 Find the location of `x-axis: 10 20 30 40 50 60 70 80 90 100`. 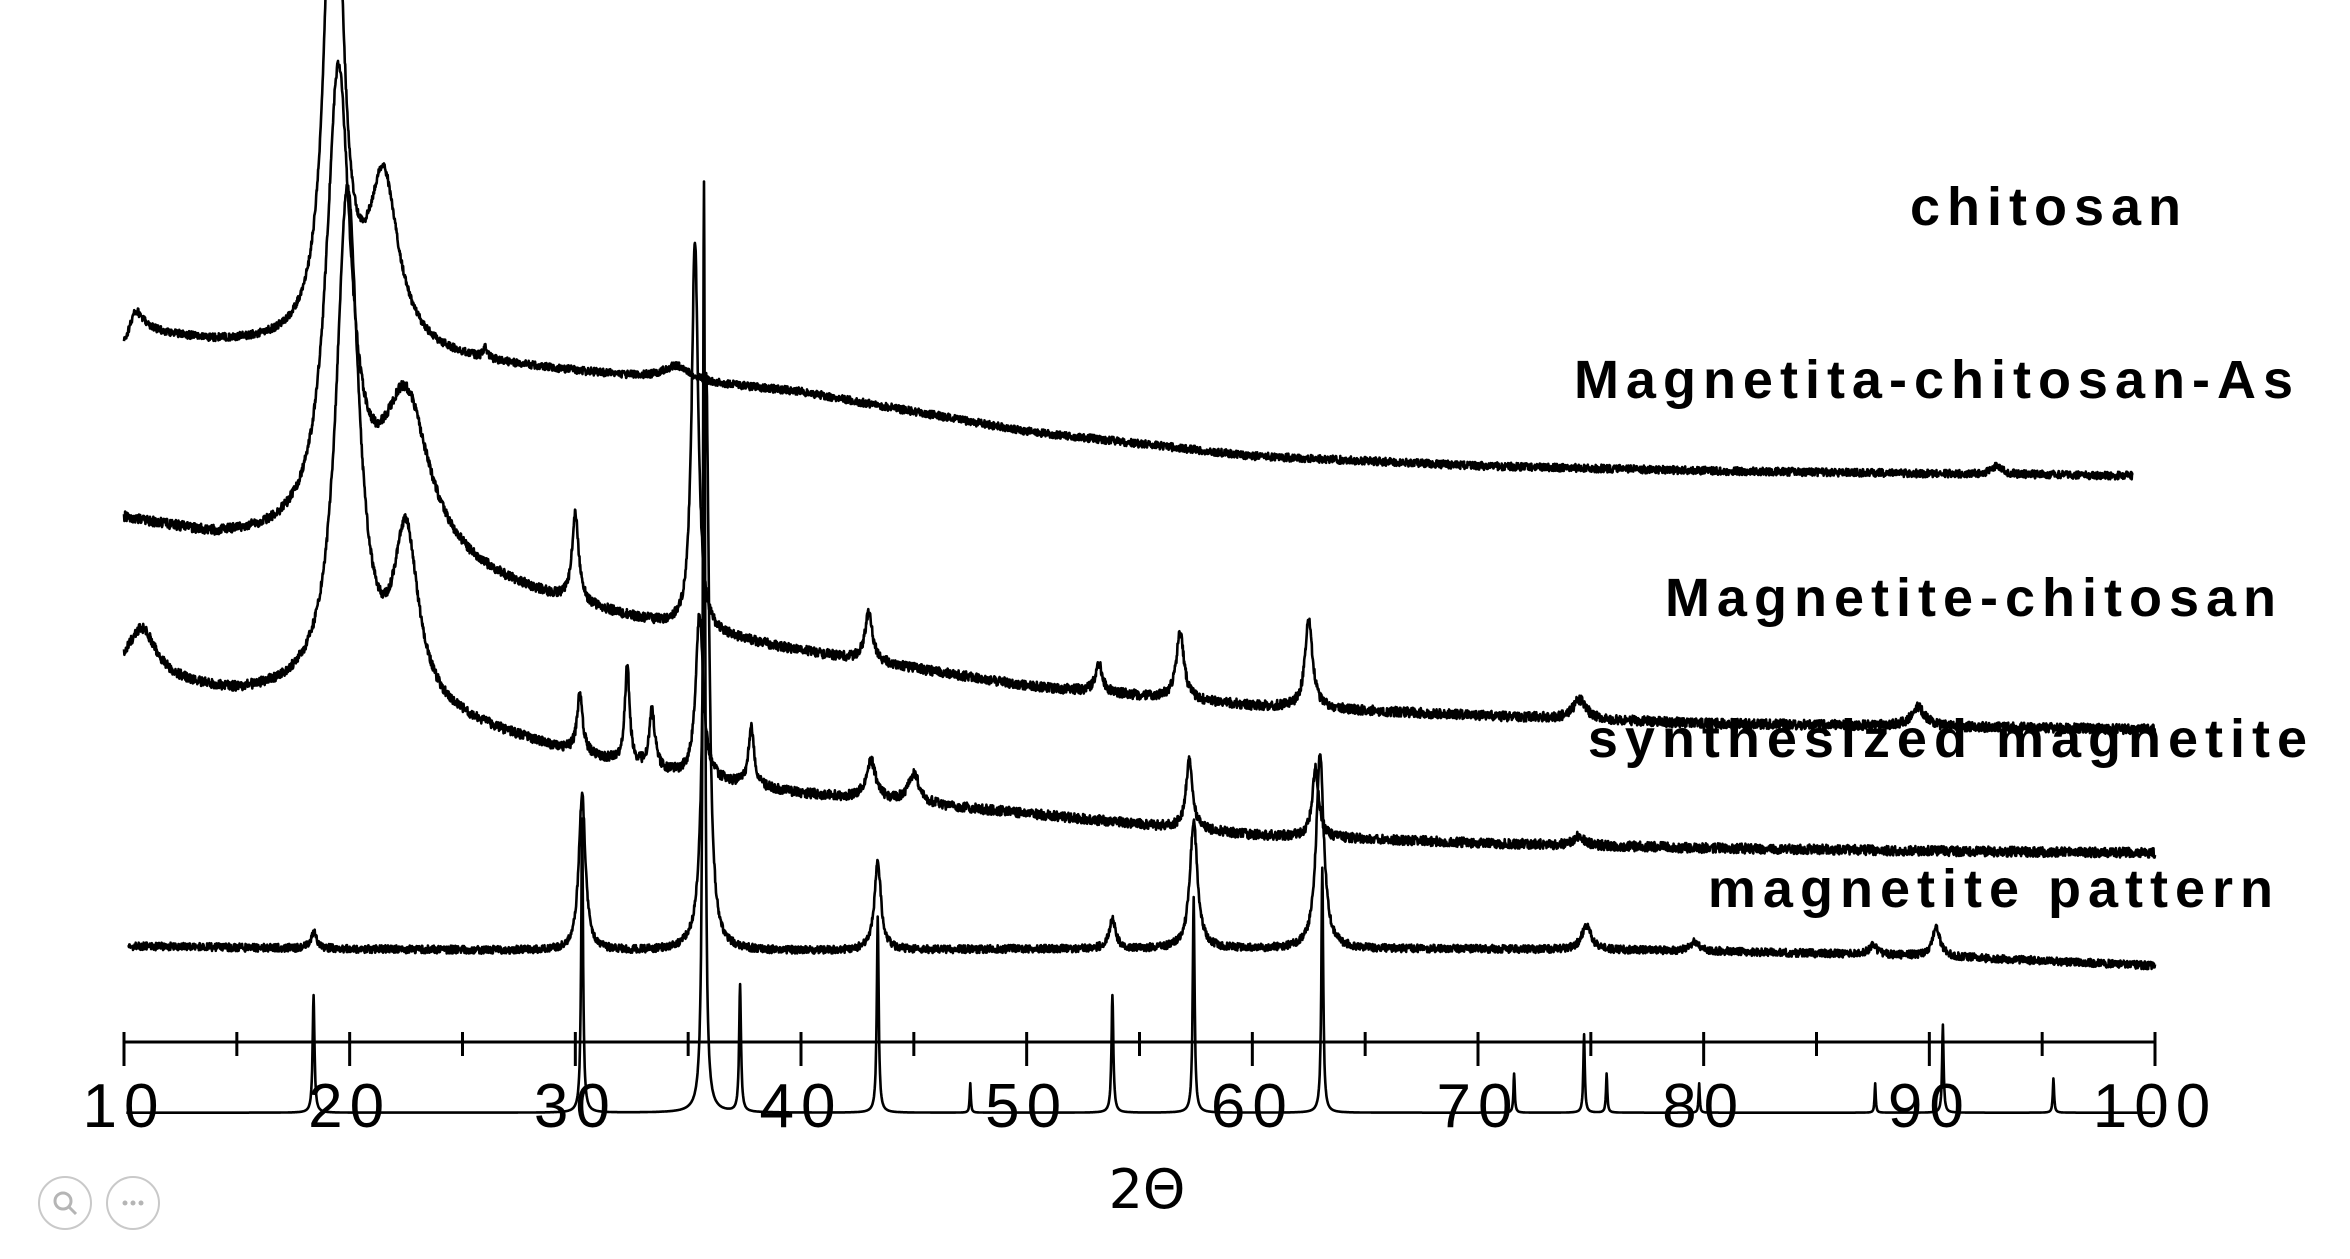

x-axis: 10 20 30 40 50 60 70 80 90 100 is located at coordinates (1150, 1086).